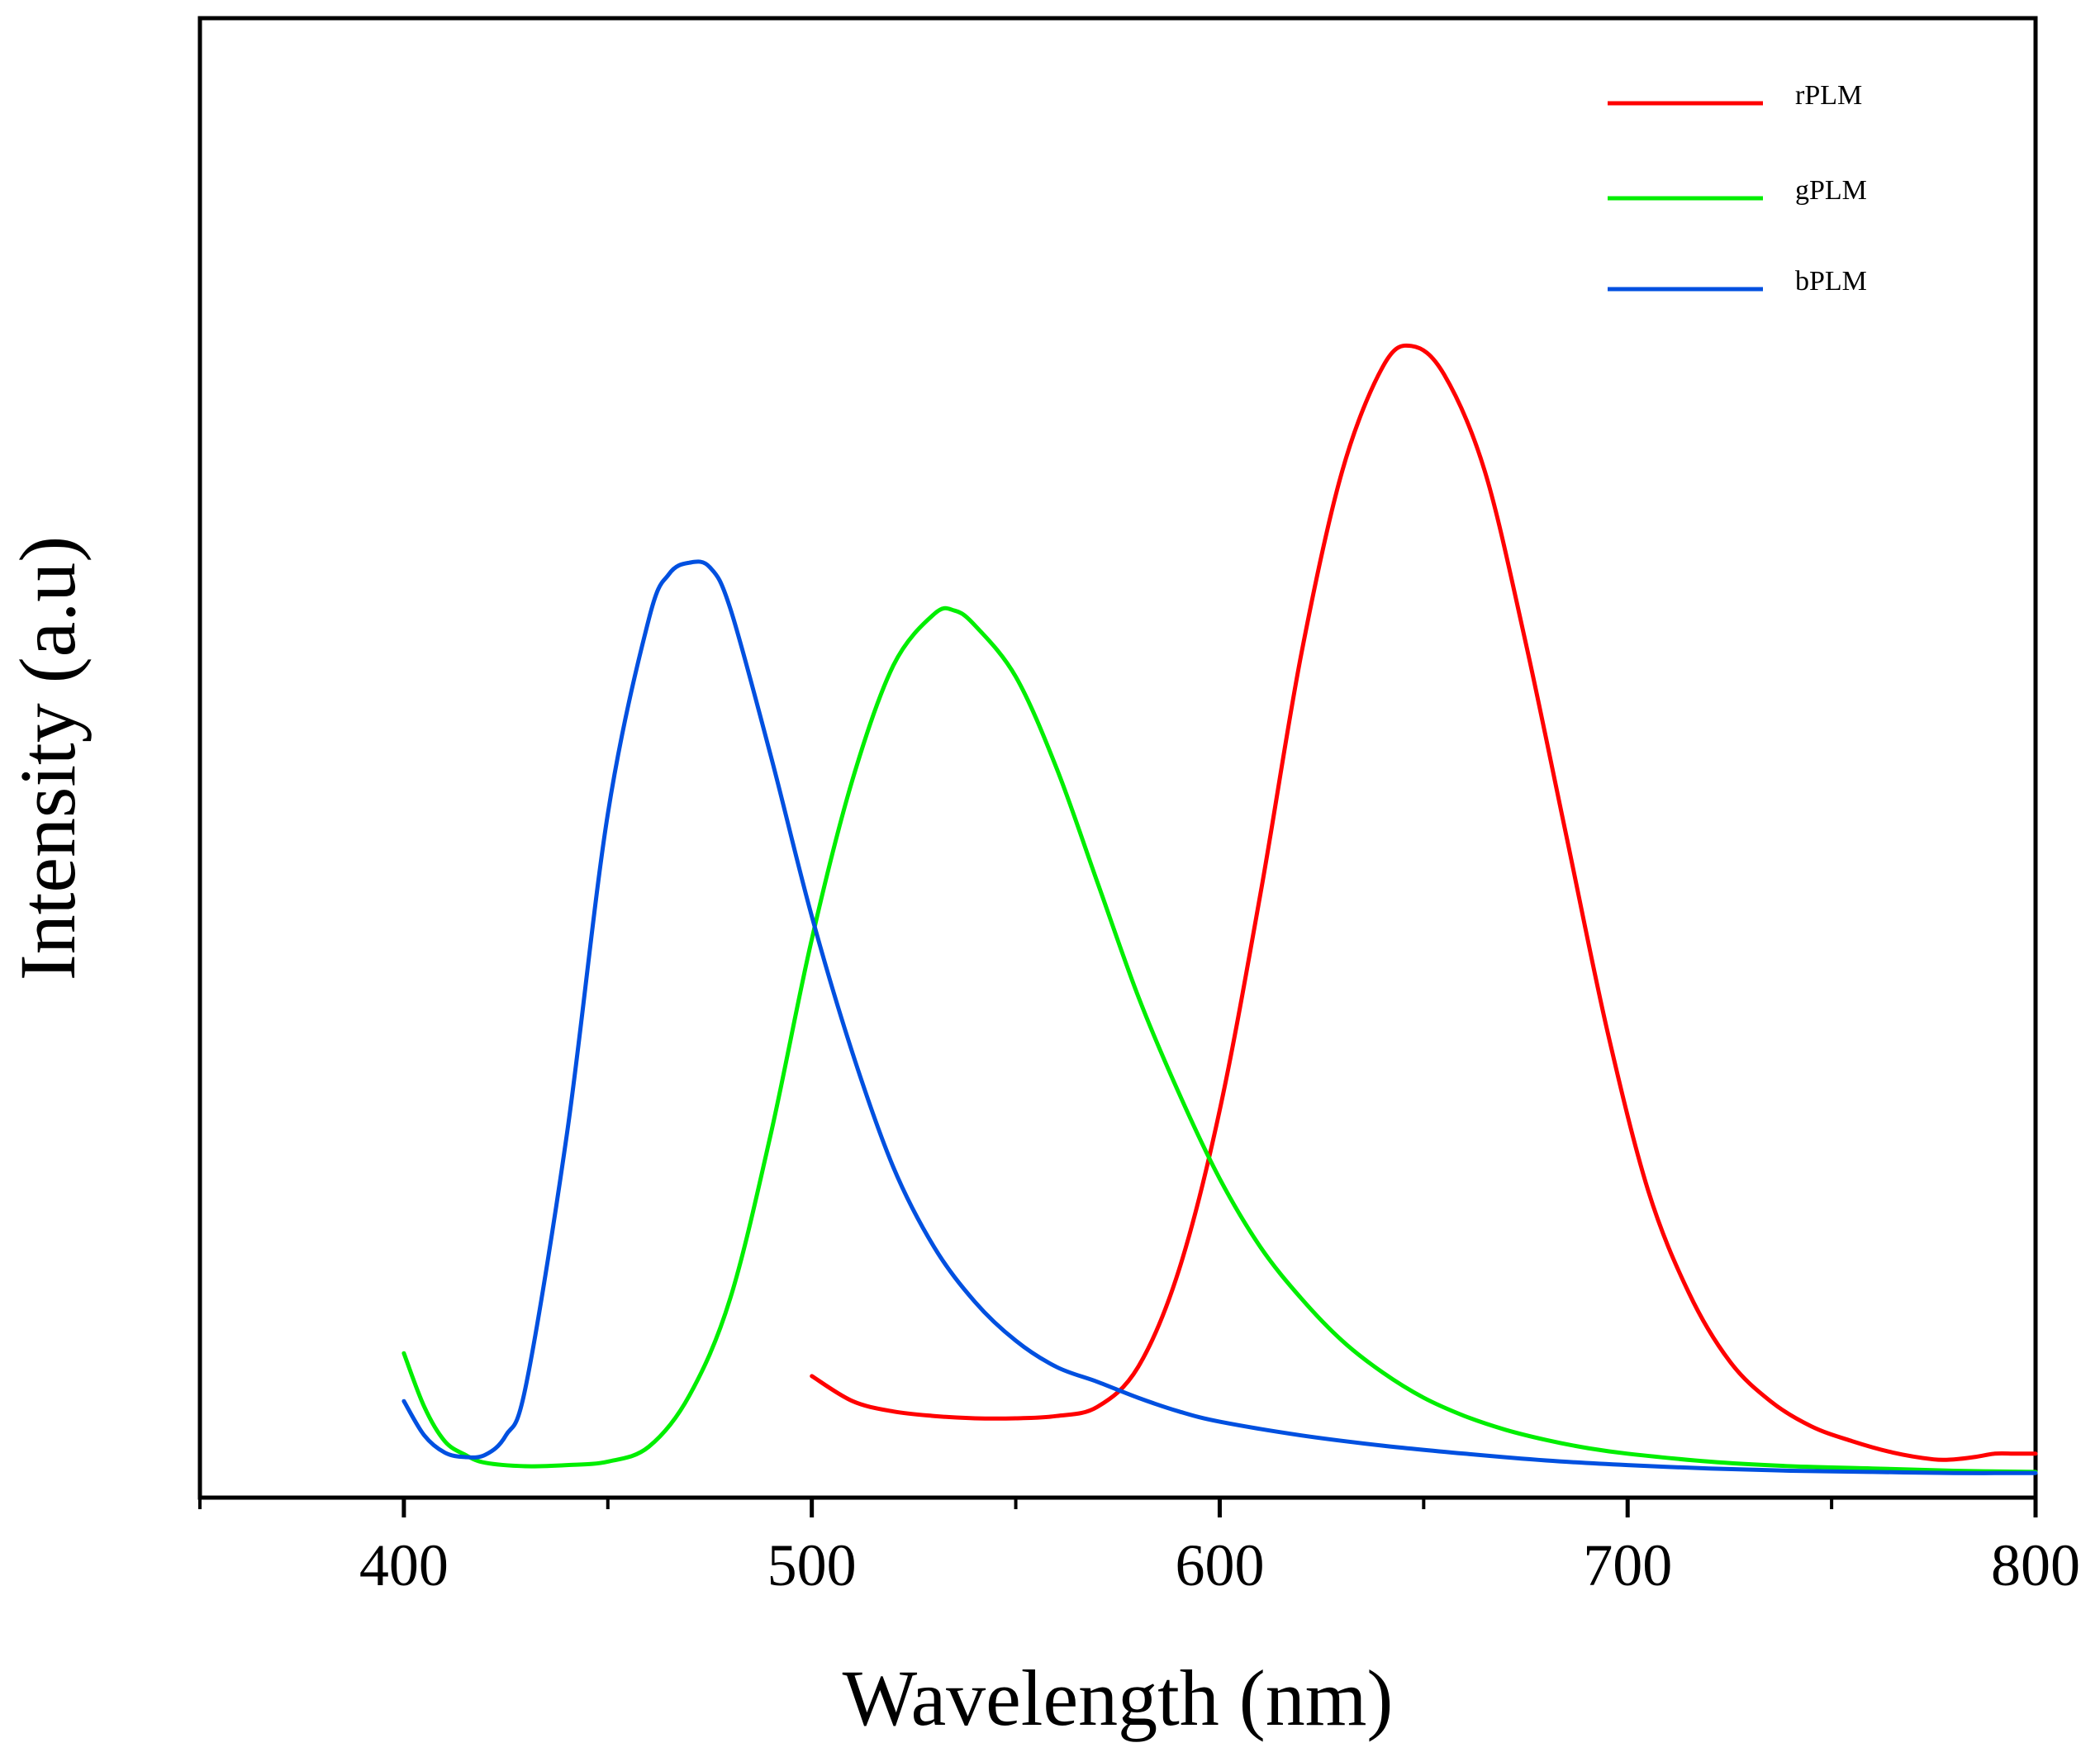 This screenshot has width=2100, height=1757. Describe the element at coordinates (1829, 96) in the screenshot. I see `legend-label-rPLM: rPLM` at that location.